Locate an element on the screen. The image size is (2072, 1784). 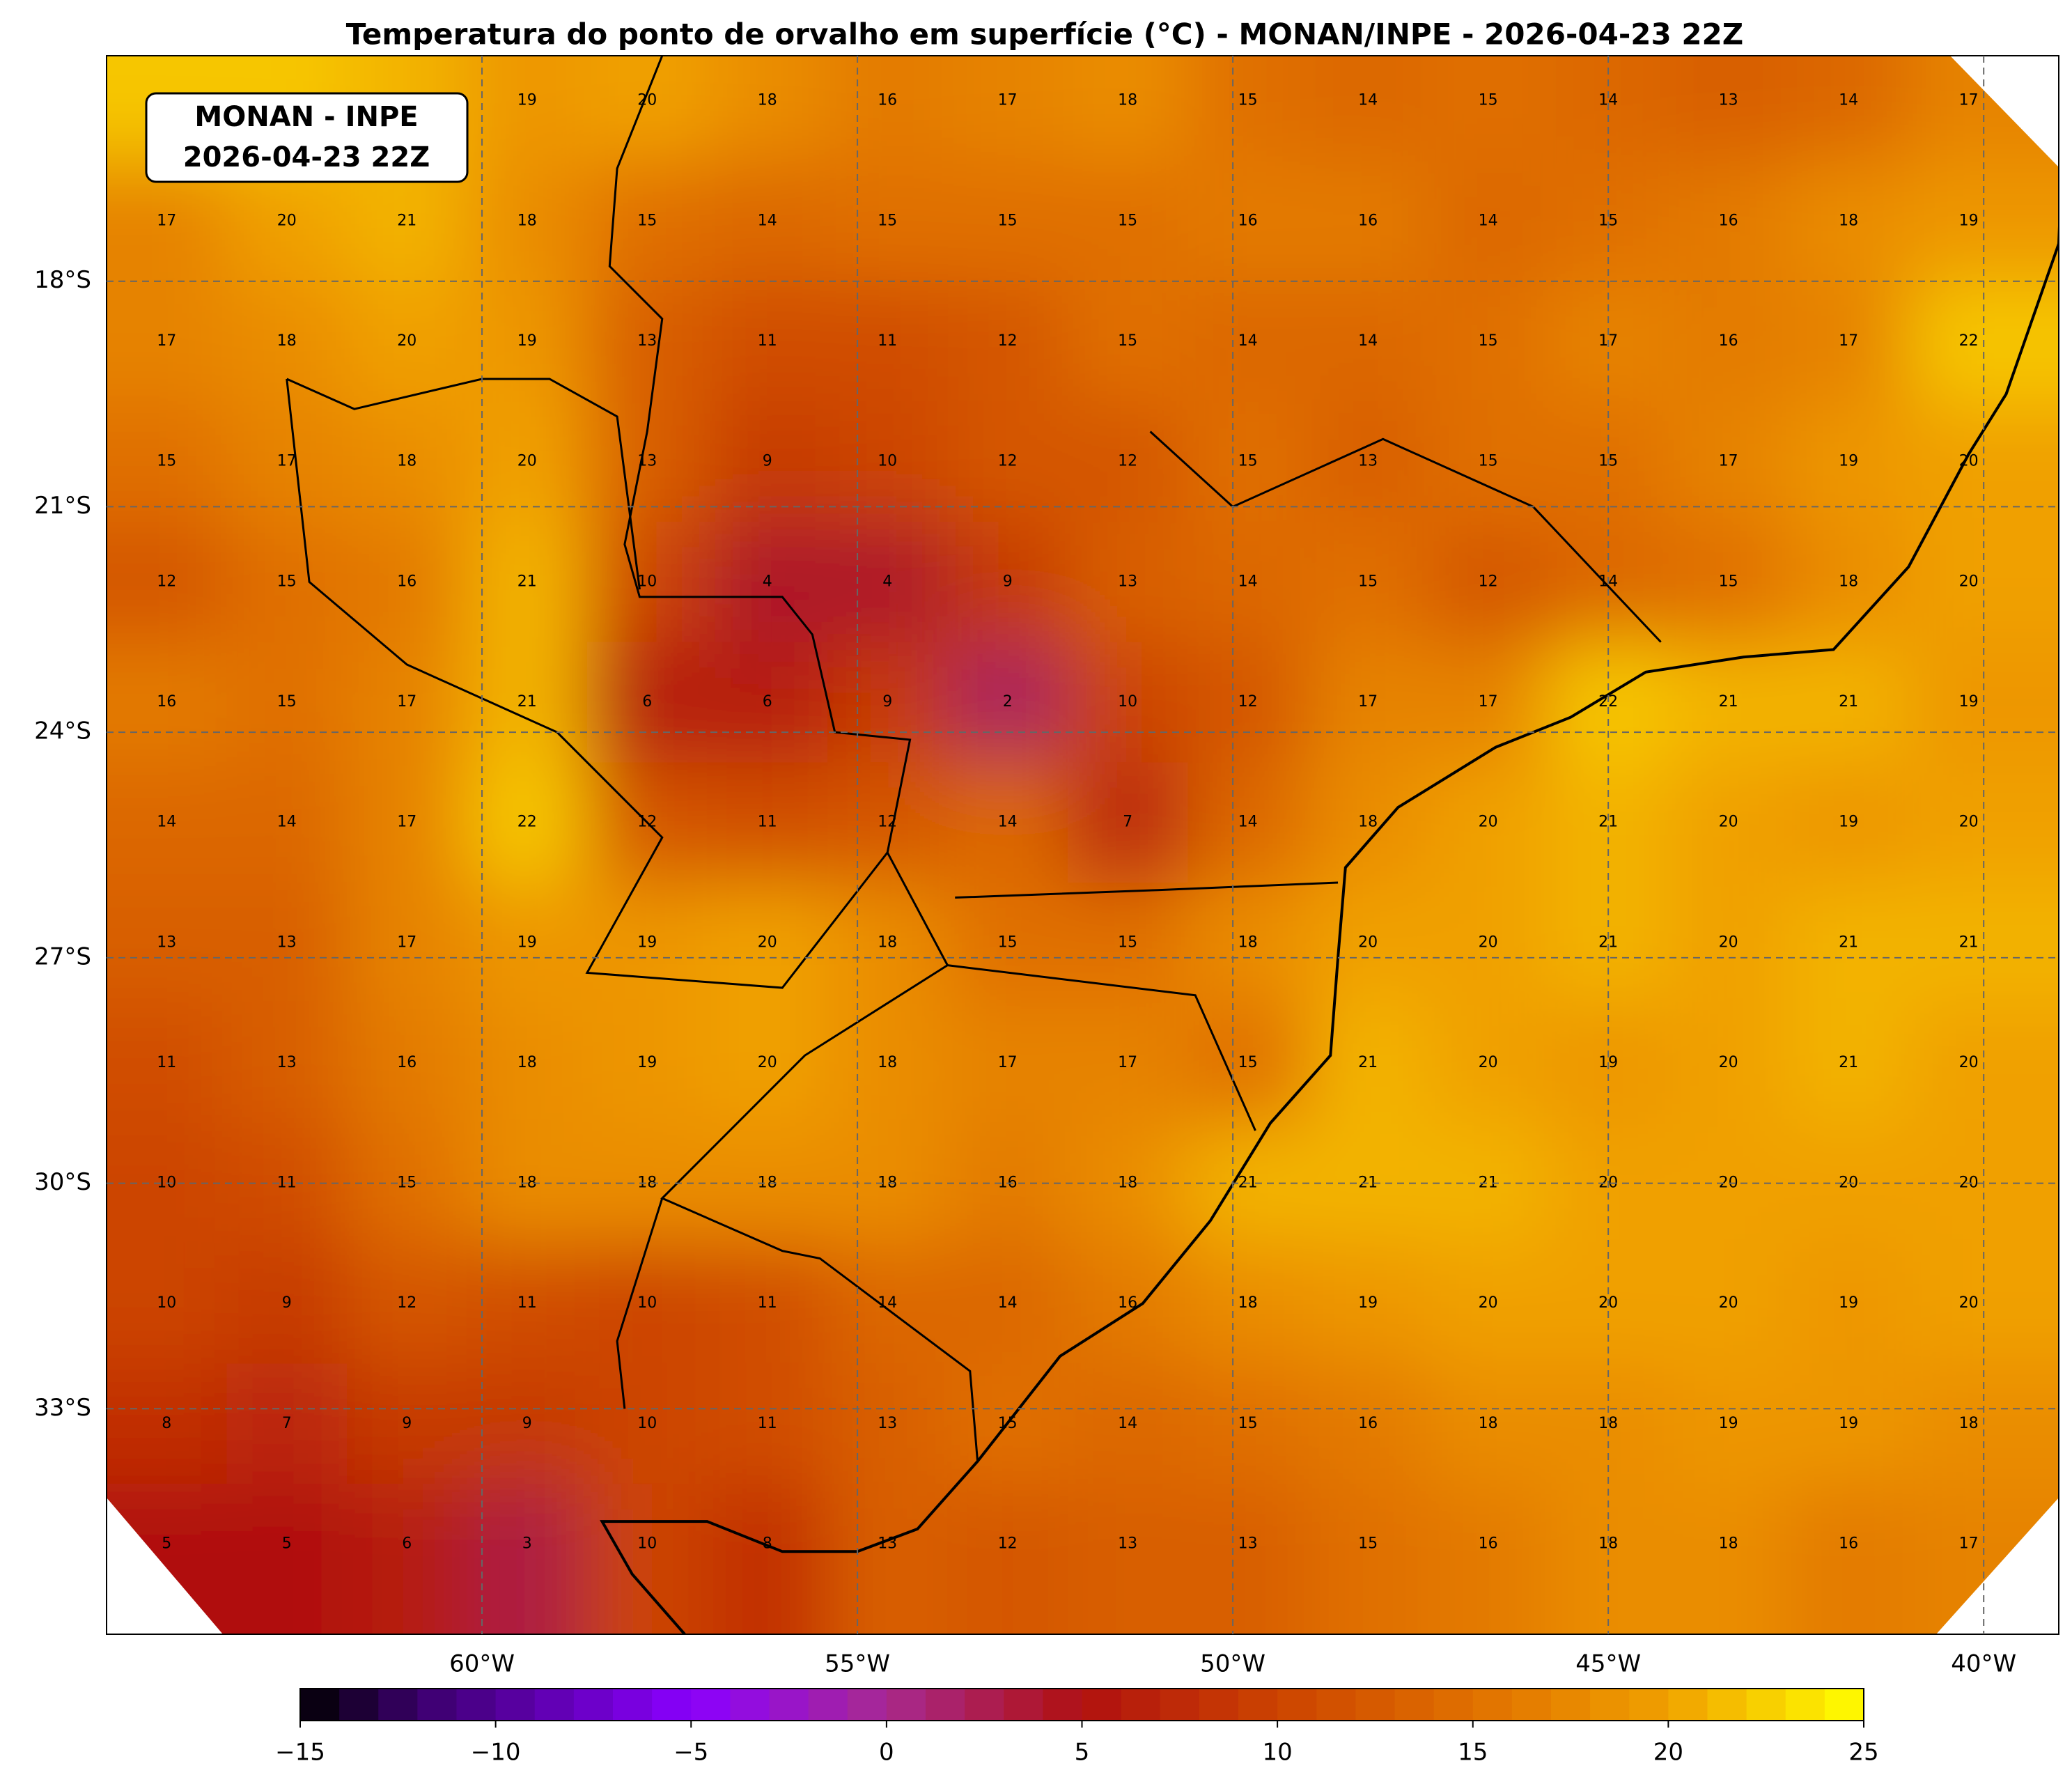
value-label: 12 is located at coordinates (406, 1303).